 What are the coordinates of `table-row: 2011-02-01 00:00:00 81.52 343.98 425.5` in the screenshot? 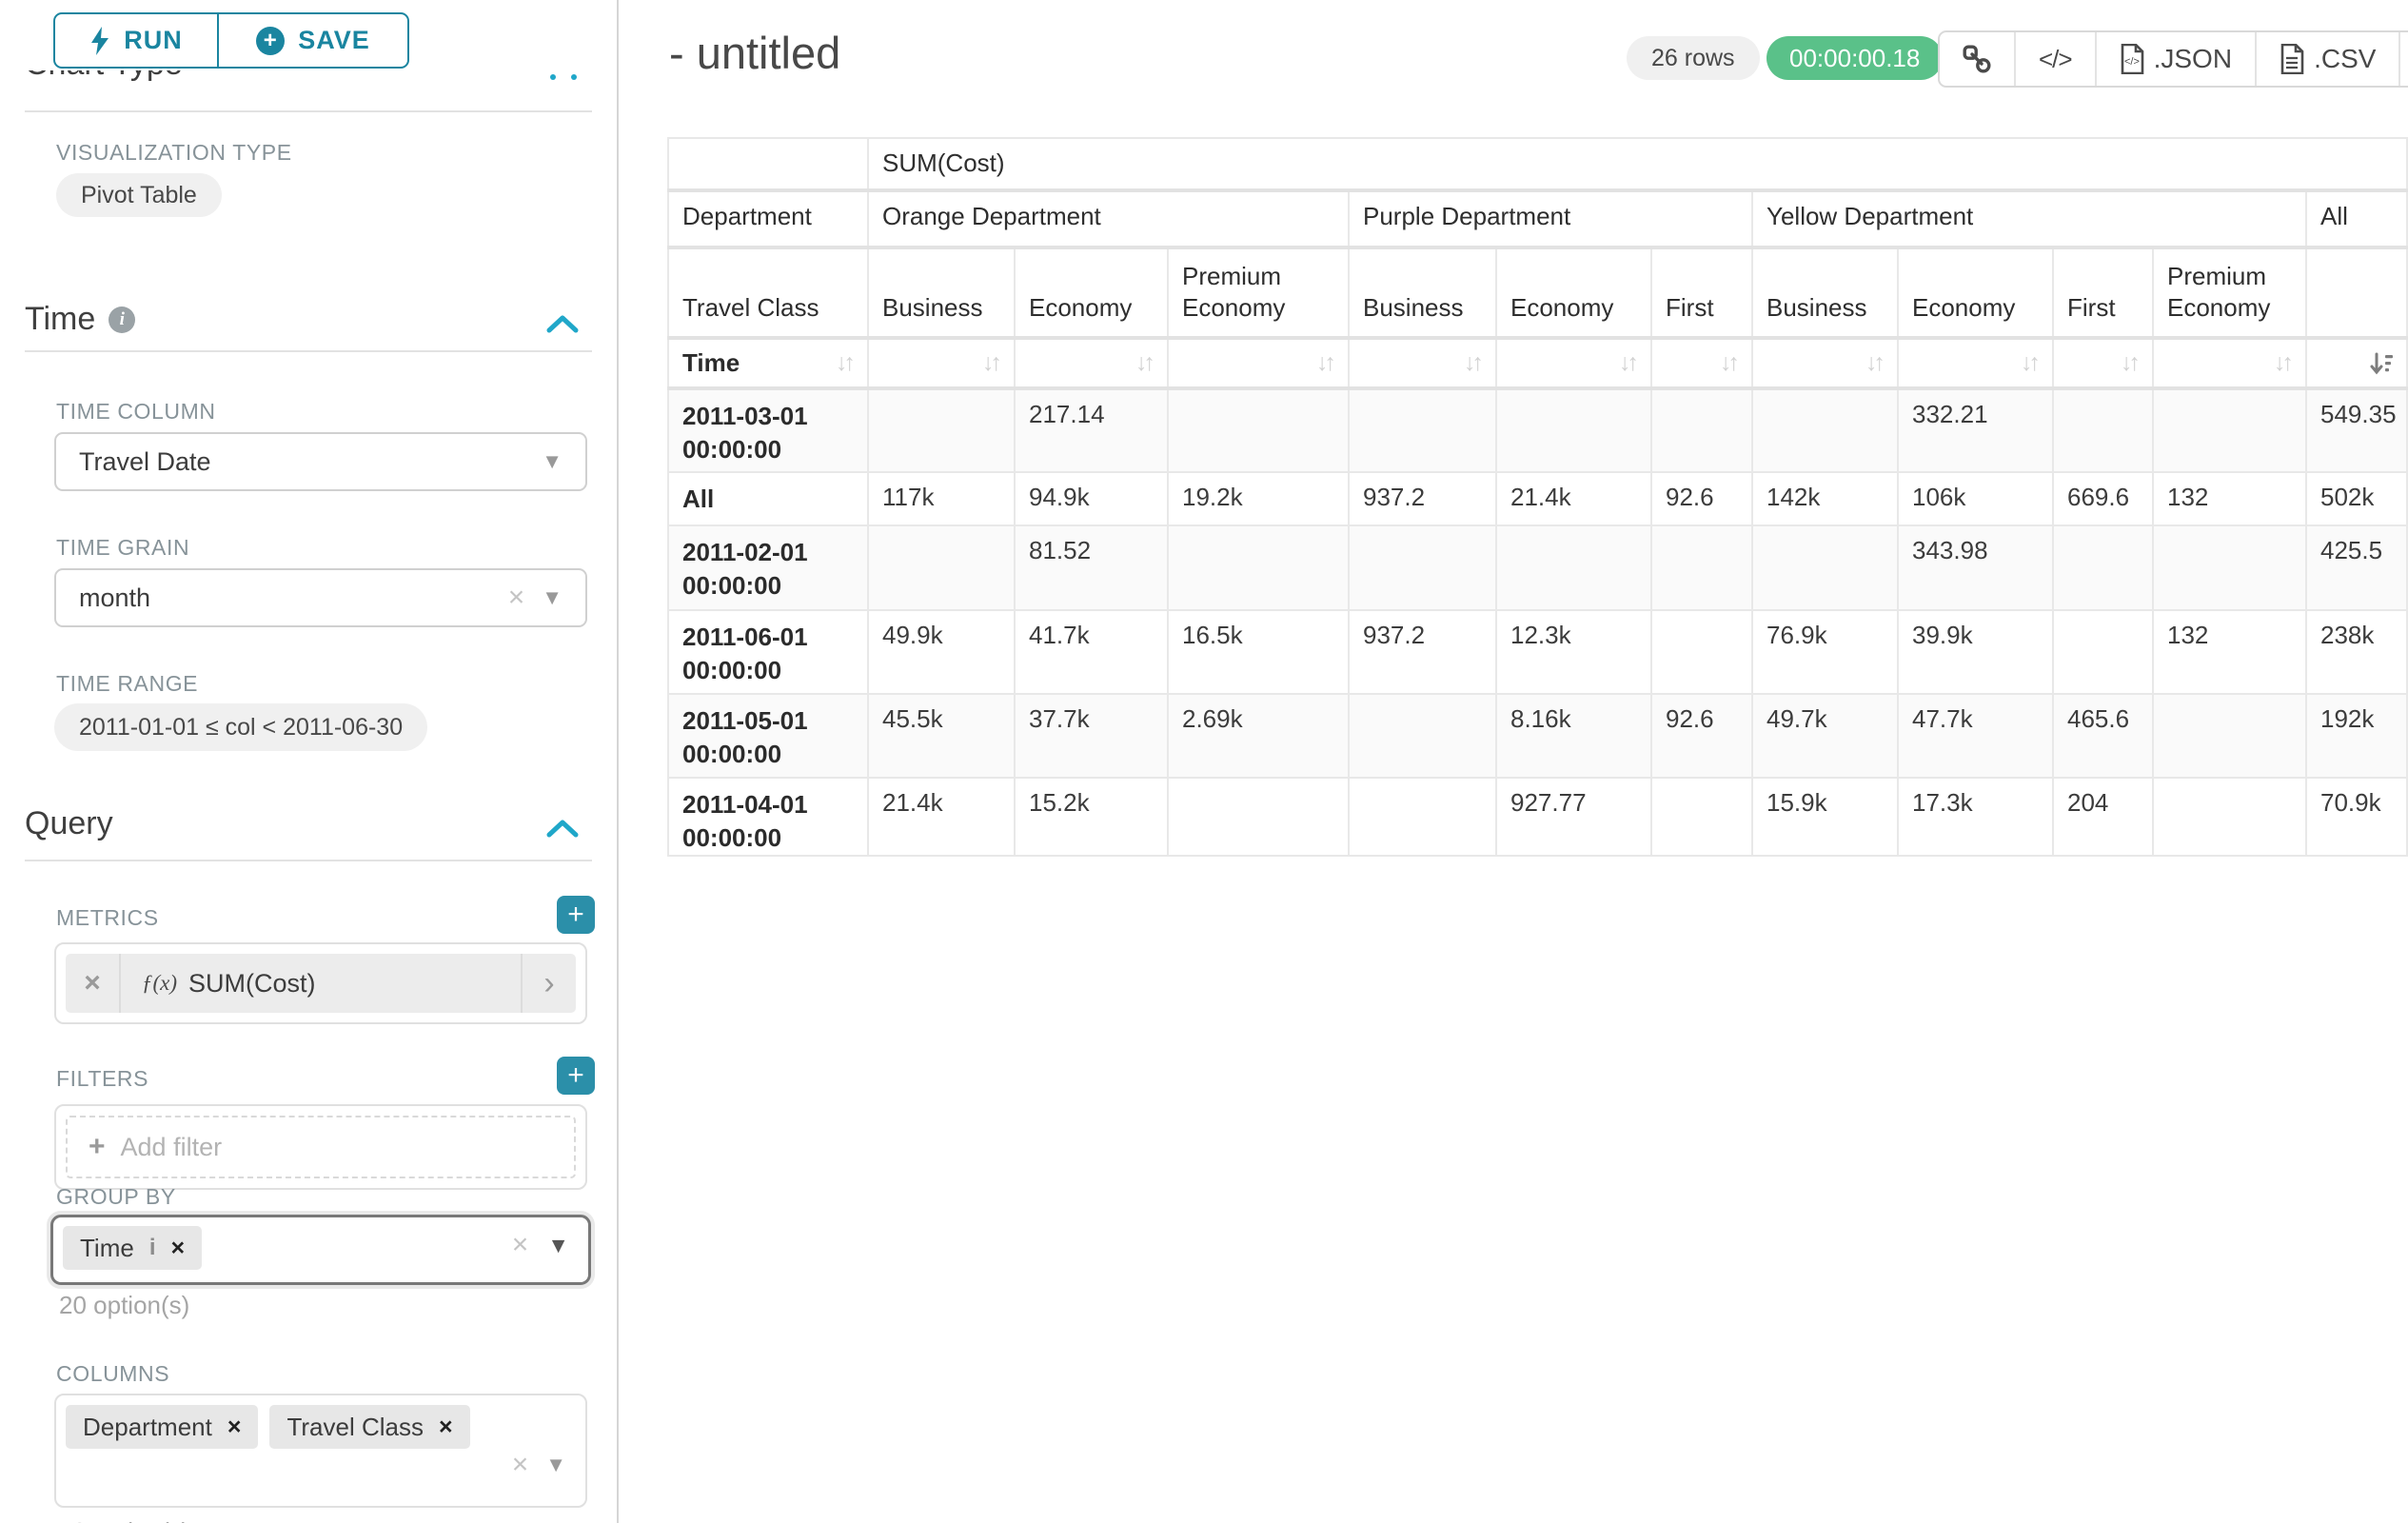 It's located at (1537, 568).